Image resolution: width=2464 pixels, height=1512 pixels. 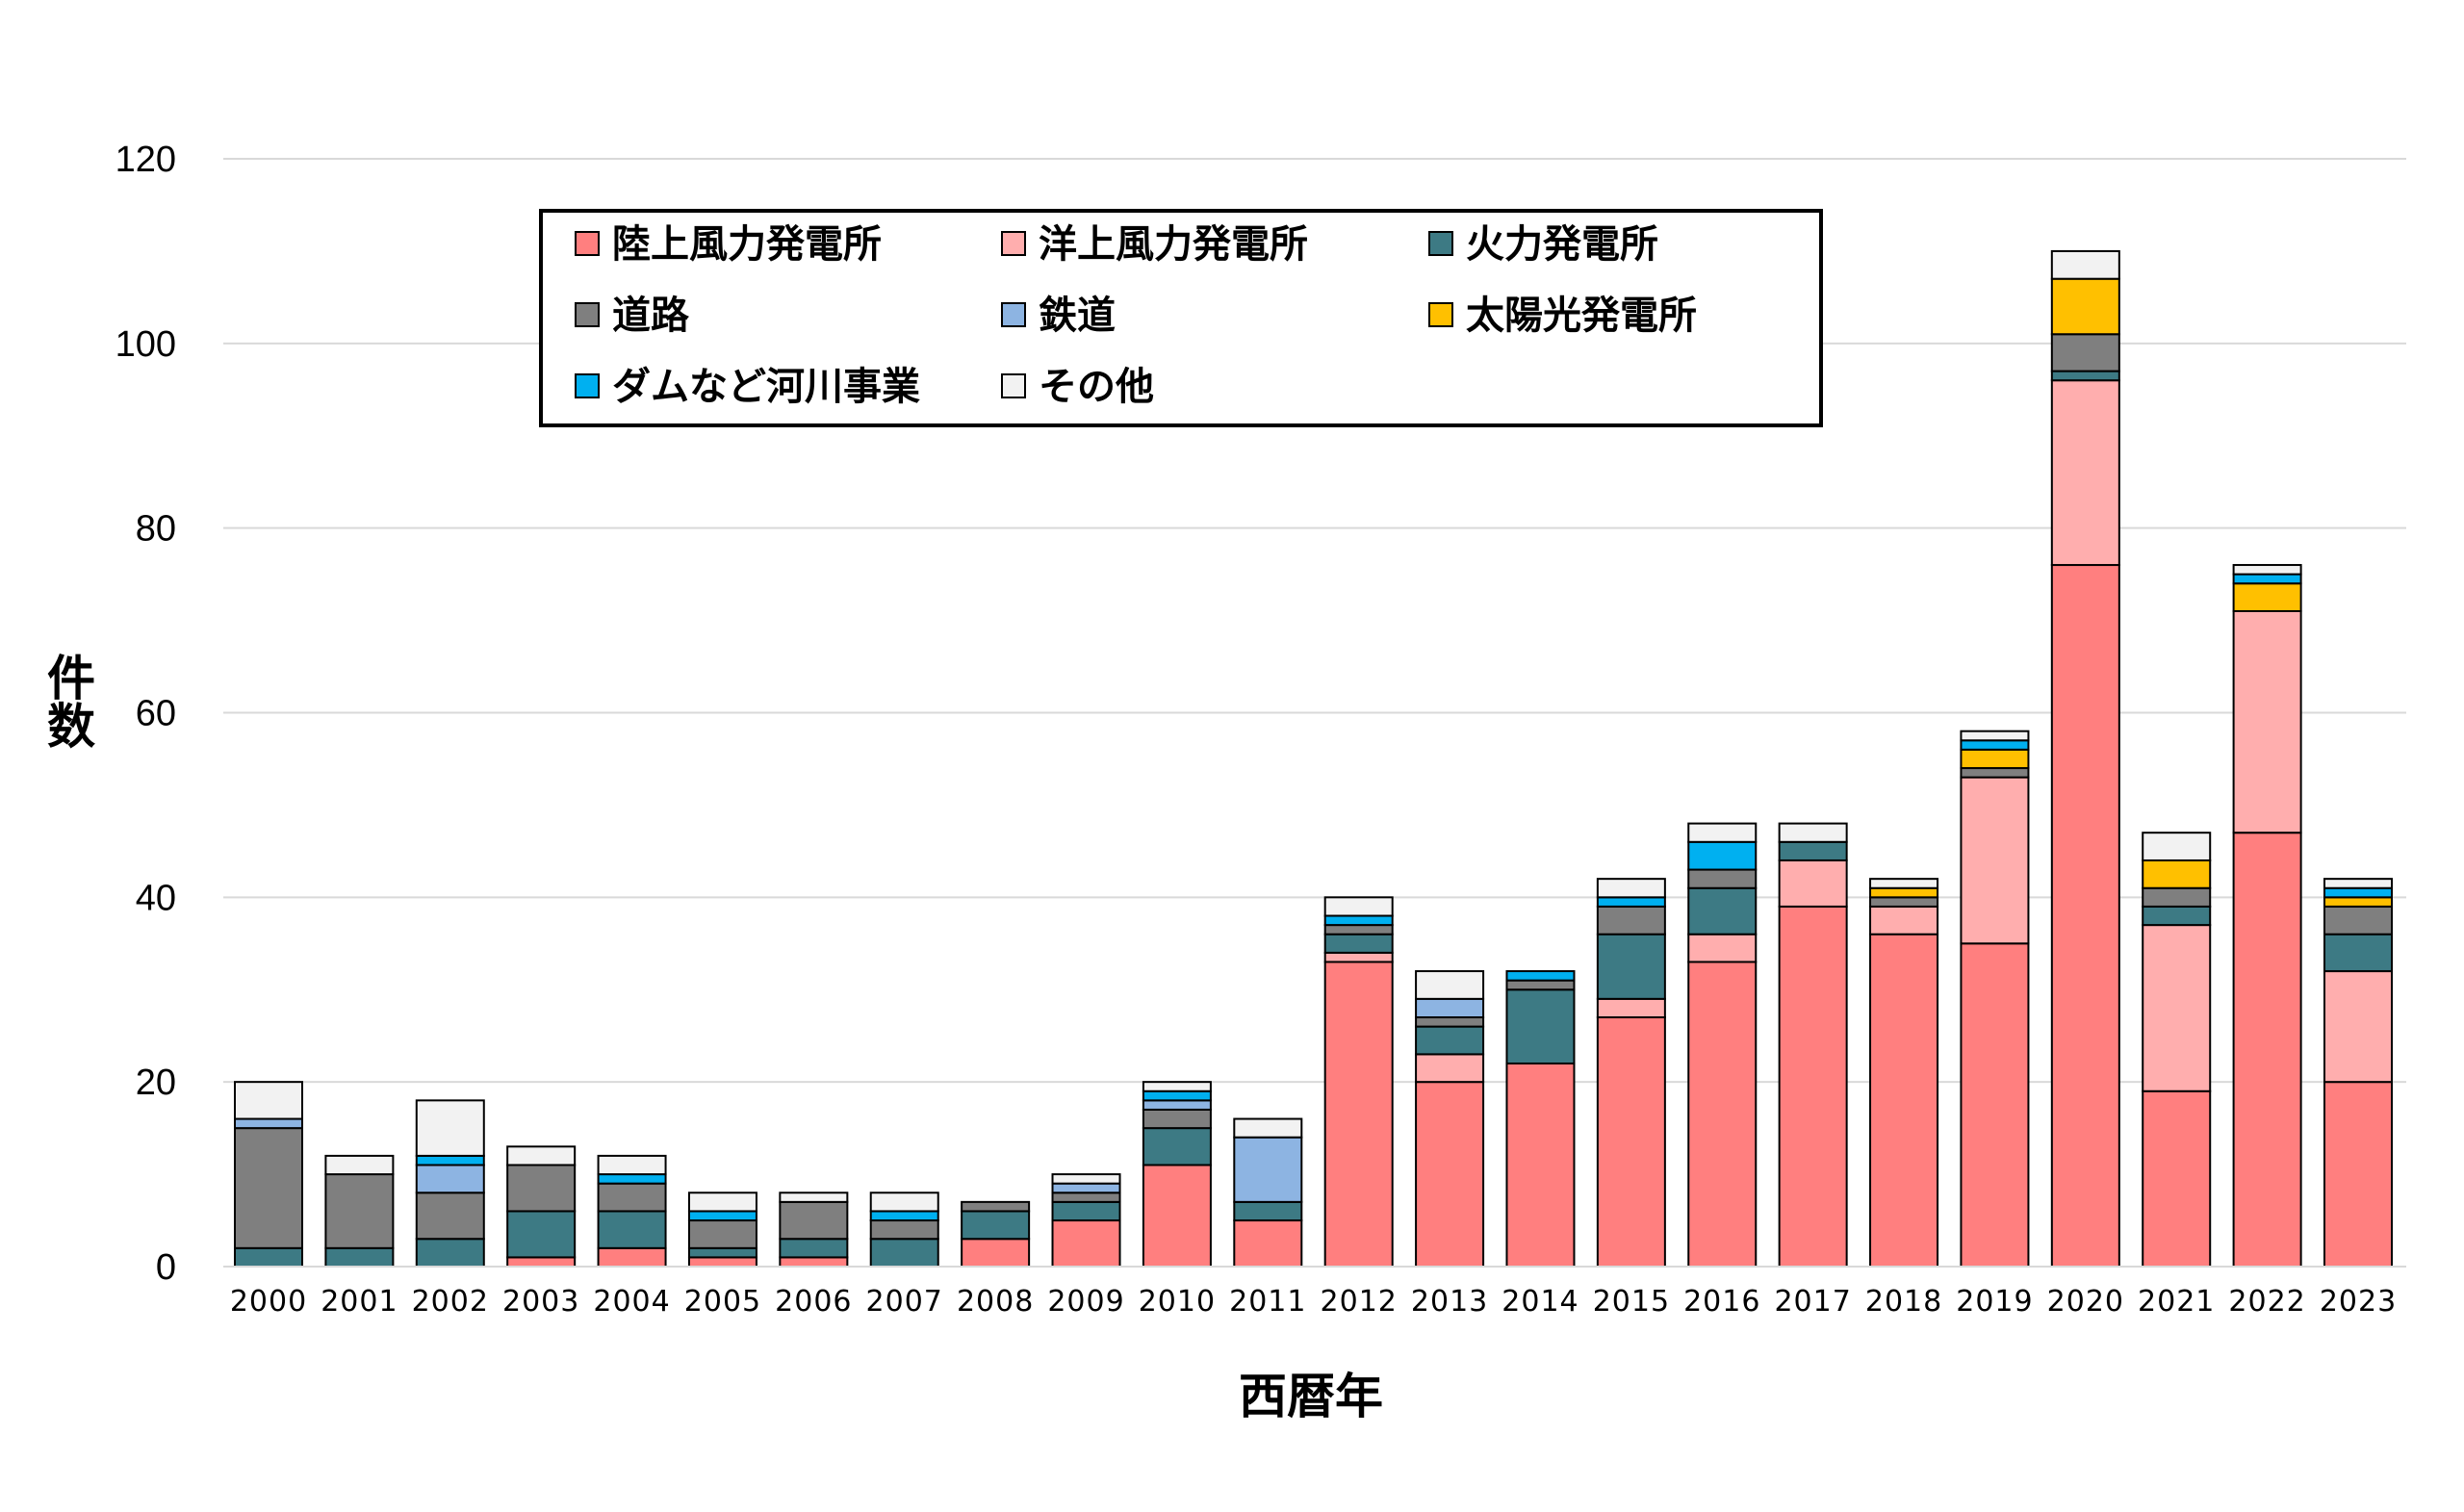 What do you see at coordinates (1631, 1302) in the screenshot?
I see `x-tick-label: 2015` at bounding box center [1631, 1302].